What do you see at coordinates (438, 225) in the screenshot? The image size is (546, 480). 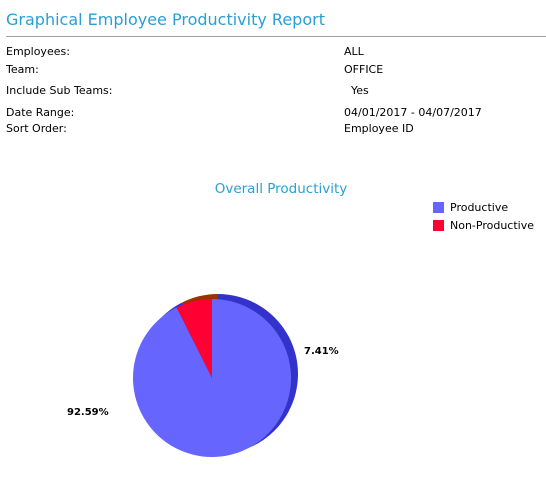 I see `legend-swatch-non-productive` at bounding box center [438, 225].